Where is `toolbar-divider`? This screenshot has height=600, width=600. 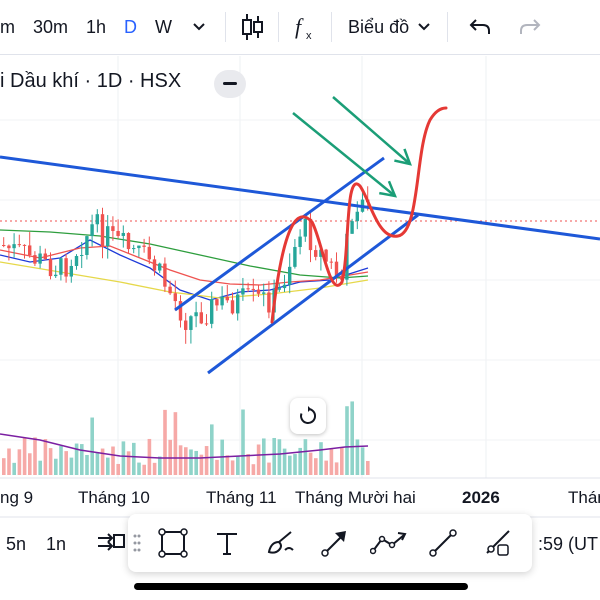 toolbar-divider is located at coordinates (226, 27).